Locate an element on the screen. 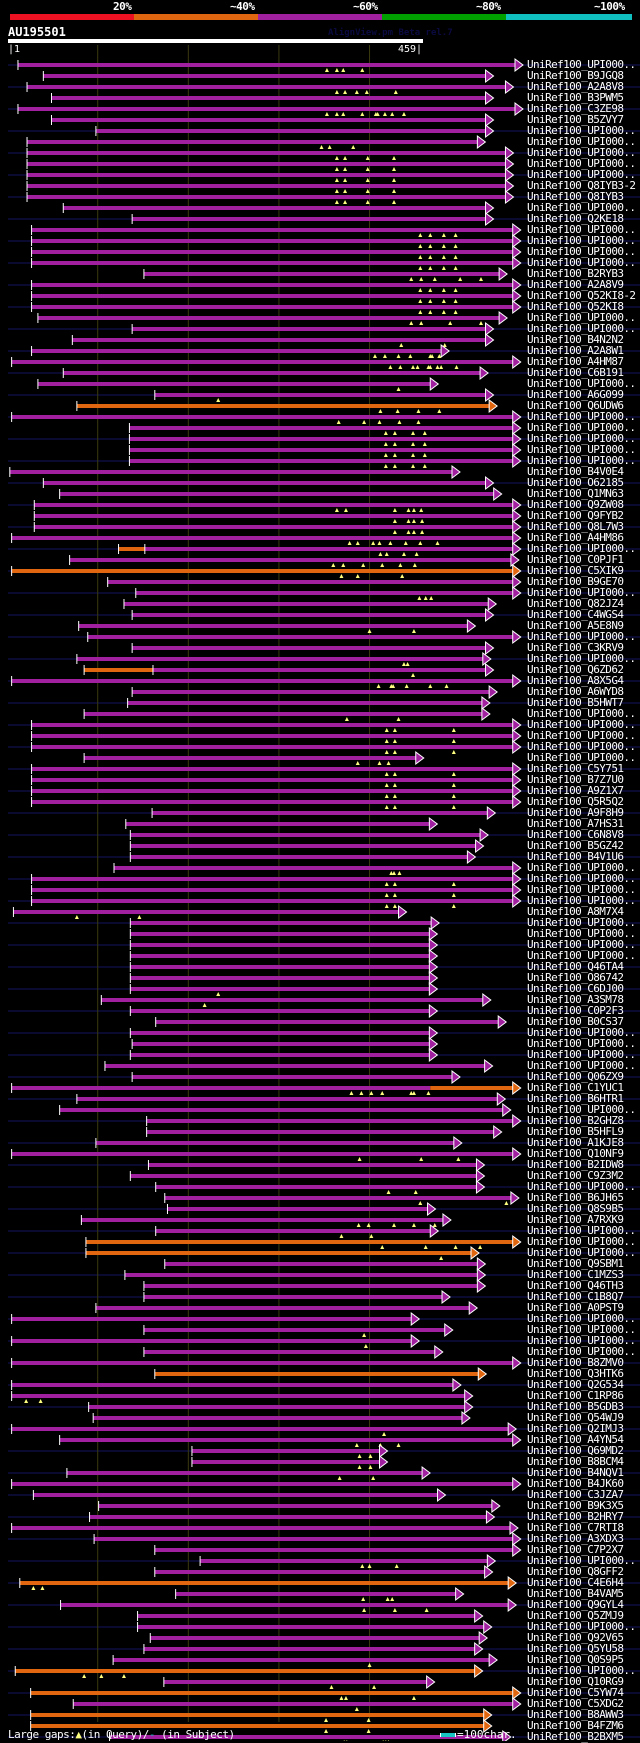 This screenshot has width=640, height=1743. hit-label: UniRef100_Q46TA4 is located at coordinates (575, 966).